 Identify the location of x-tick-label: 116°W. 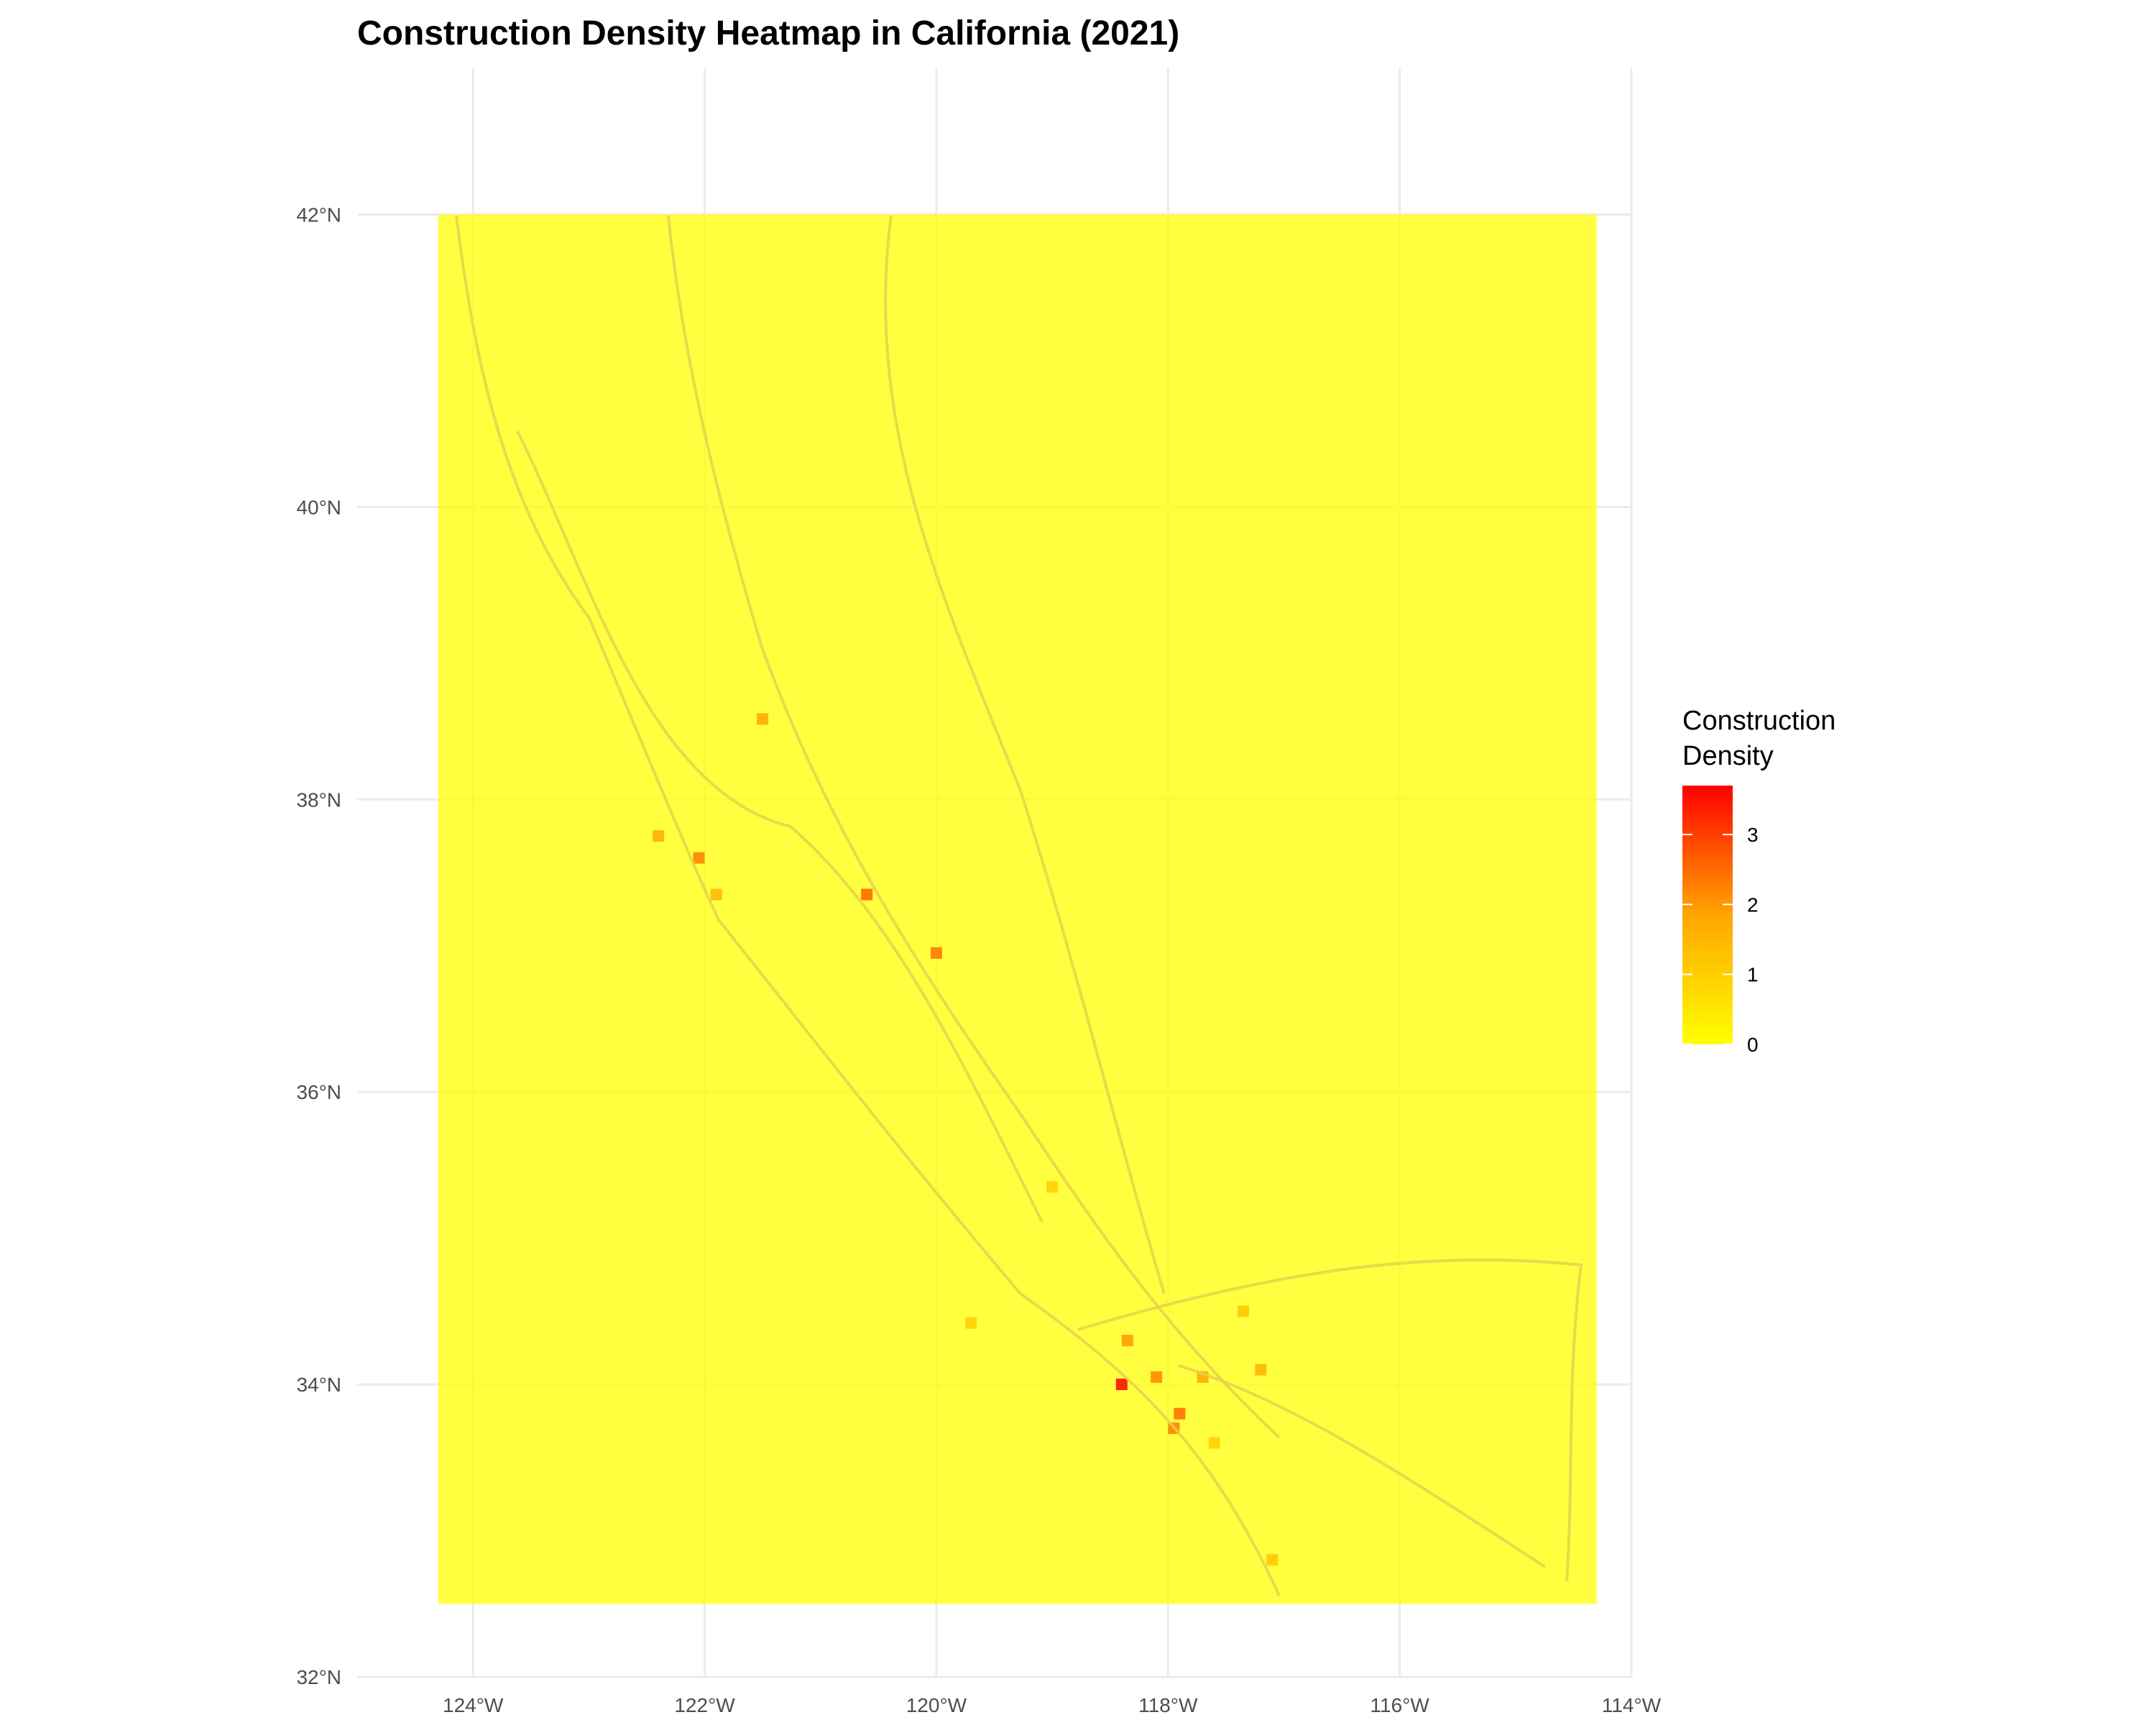
(1400, 1705).